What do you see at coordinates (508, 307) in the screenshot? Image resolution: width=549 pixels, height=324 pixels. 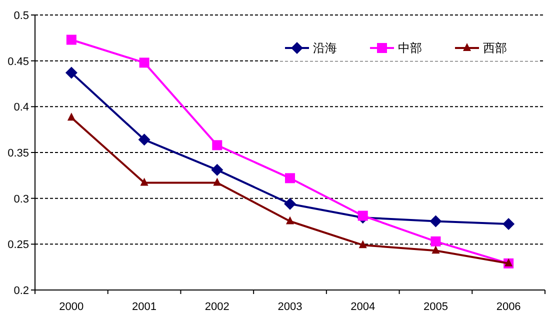 I see `x-tick-label: 2006` at bounding box center [508, 307].